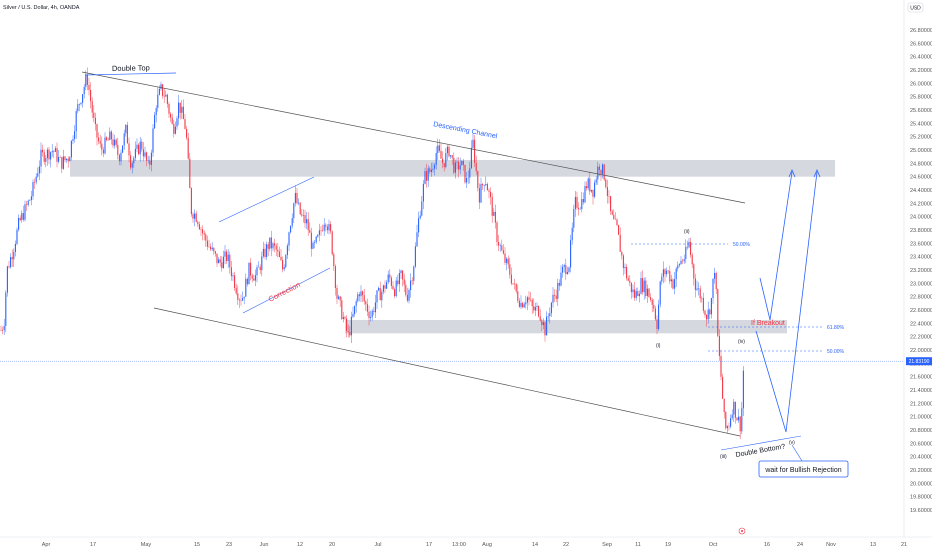  I want to click on projection-arrows, so click(788, 300).